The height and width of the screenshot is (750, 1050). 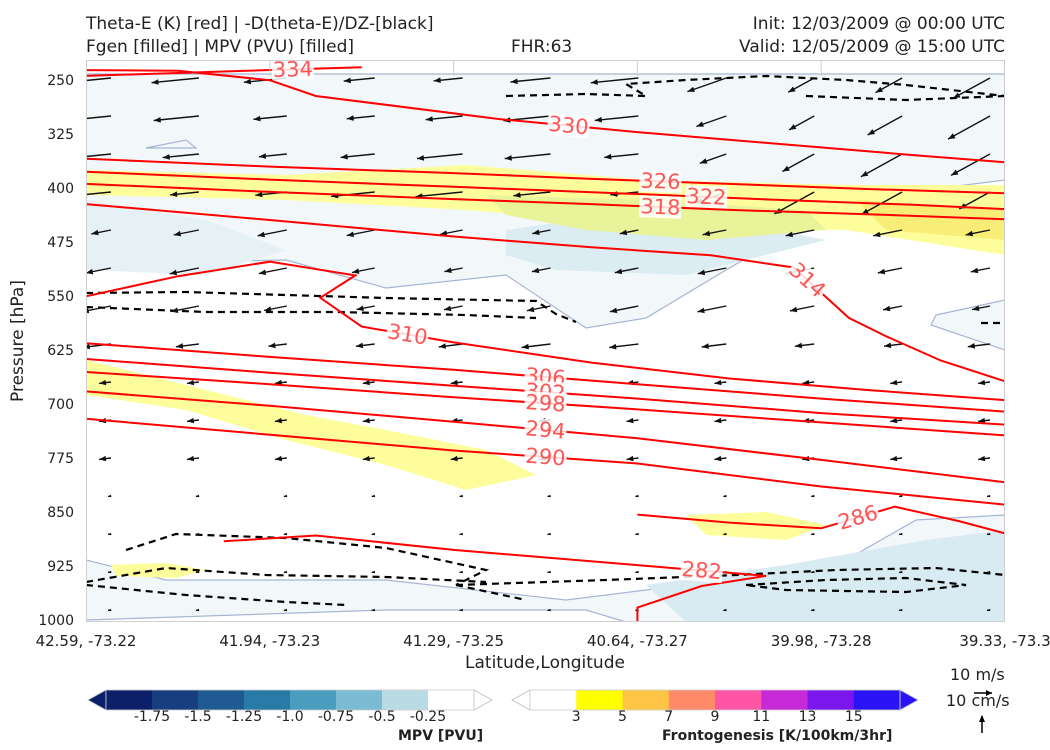 I want to click on vector-reference-bottom: 10 cm/s, so click(x=978, y=700).